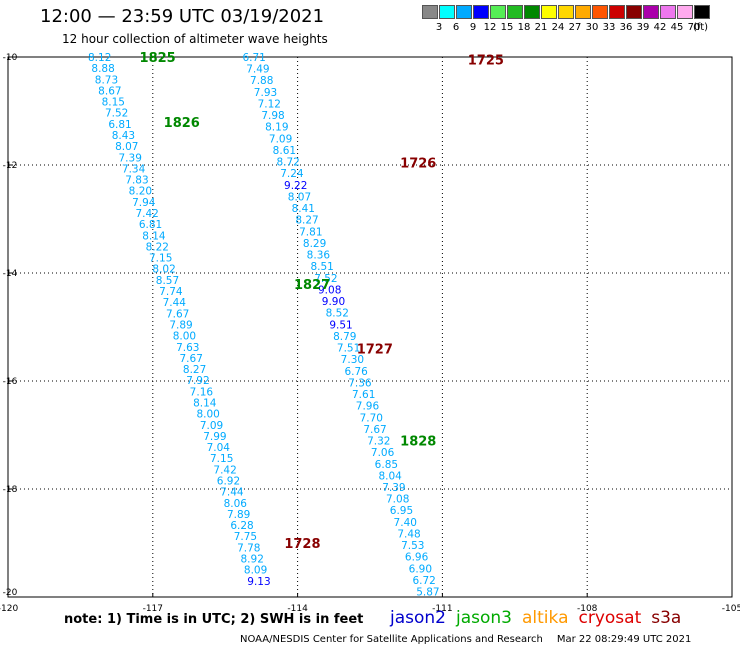 This screenshot has height=650, width=740. Describe the element at coordinates (325, 279) in the screenshot. I see `wave-height-value: 7.52` at that location.